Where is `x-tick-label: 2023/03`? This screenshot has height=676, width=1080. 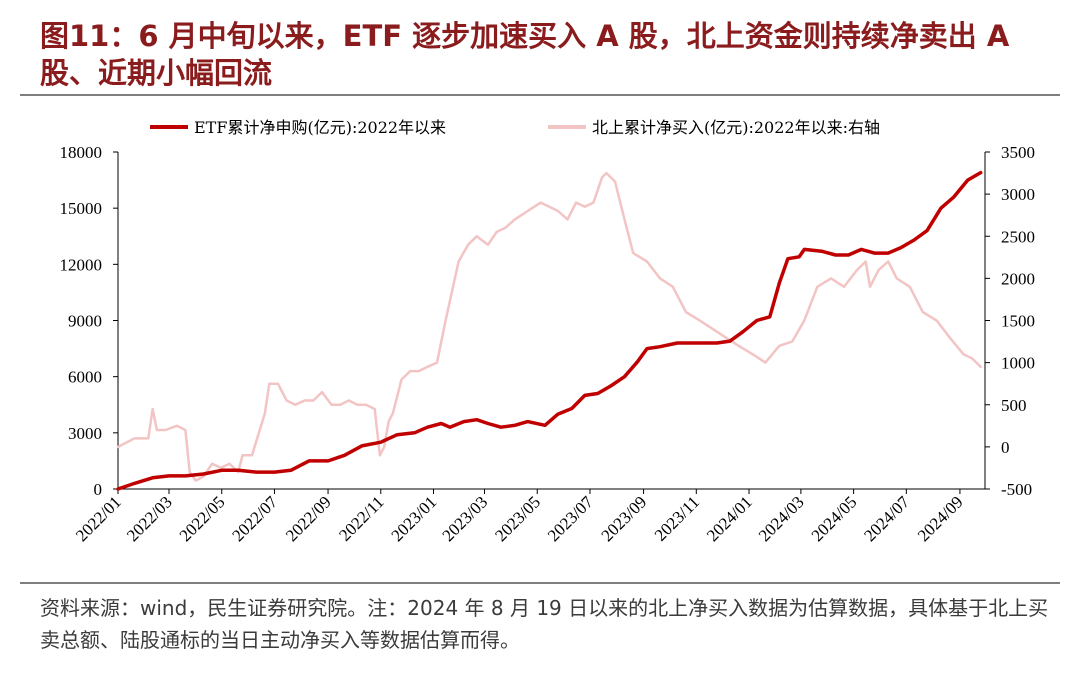 x-tick-label: 2023/03 is located at coordinates (464, 518).